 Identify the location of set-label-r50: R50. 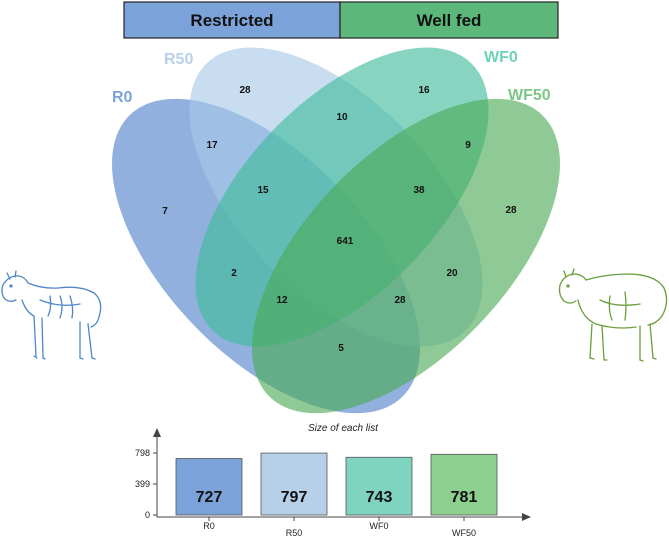
(178, 59).